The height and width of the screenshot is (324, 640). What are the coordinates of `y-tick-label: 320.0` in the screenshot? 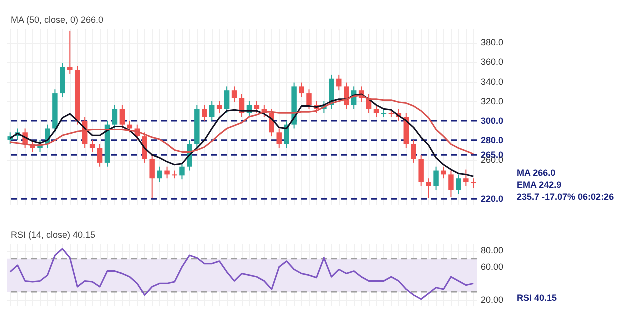 It's located at (492, 101).